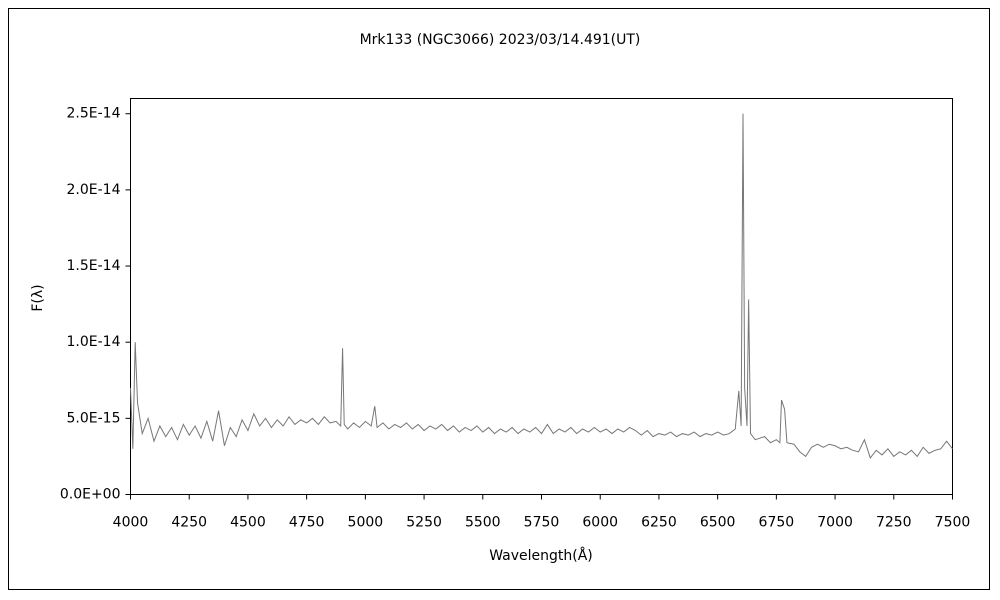  What do you see at coordinates (94, 418) in the screenshot?
I see `y-tick-label: 5.0E-15` at bounding box center [94, 418].